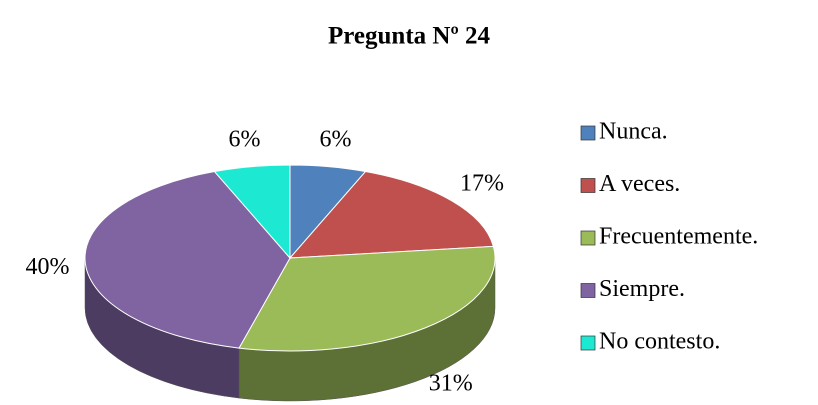  I want to click on data-label: 17%, so click(482, 184).